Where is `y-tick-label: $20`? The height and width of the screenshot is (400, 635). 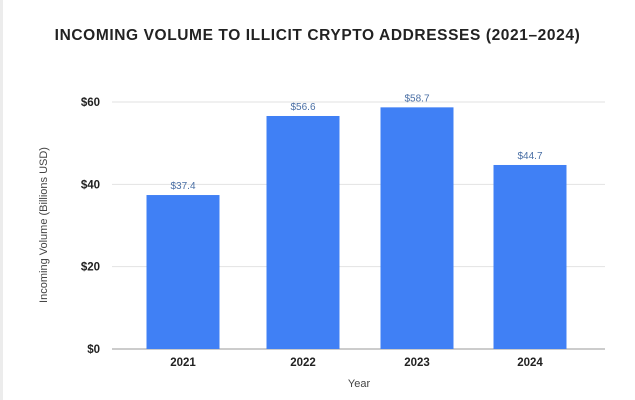
y-tick-label: $20 is located at coordinates (90, 268).